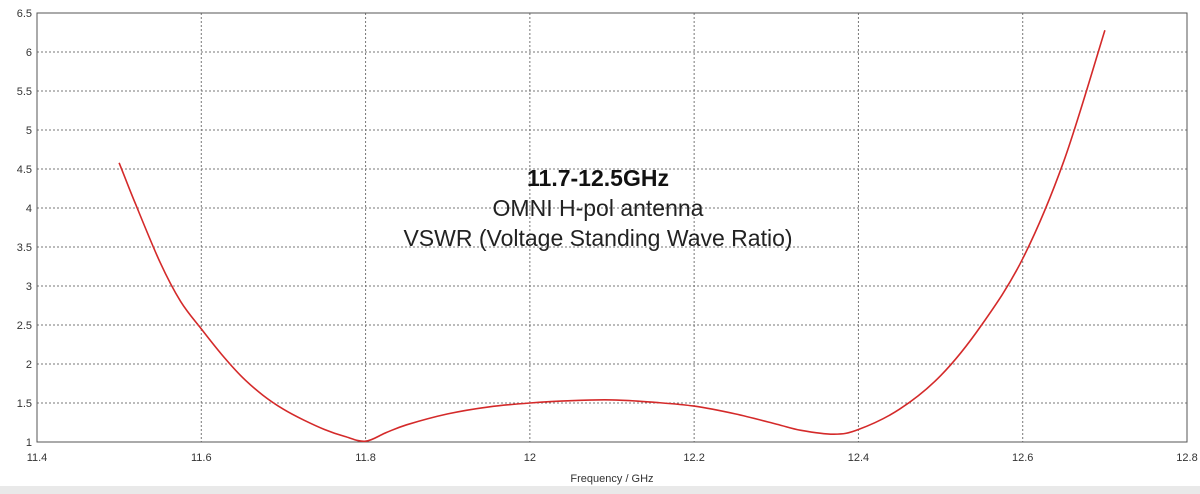 This screenshot has height=494, width=1200. What do you see at coordinates (24, 14) in the screenshot?
I see `y-tick-label: 6.5` at bounding box center [24, 14].